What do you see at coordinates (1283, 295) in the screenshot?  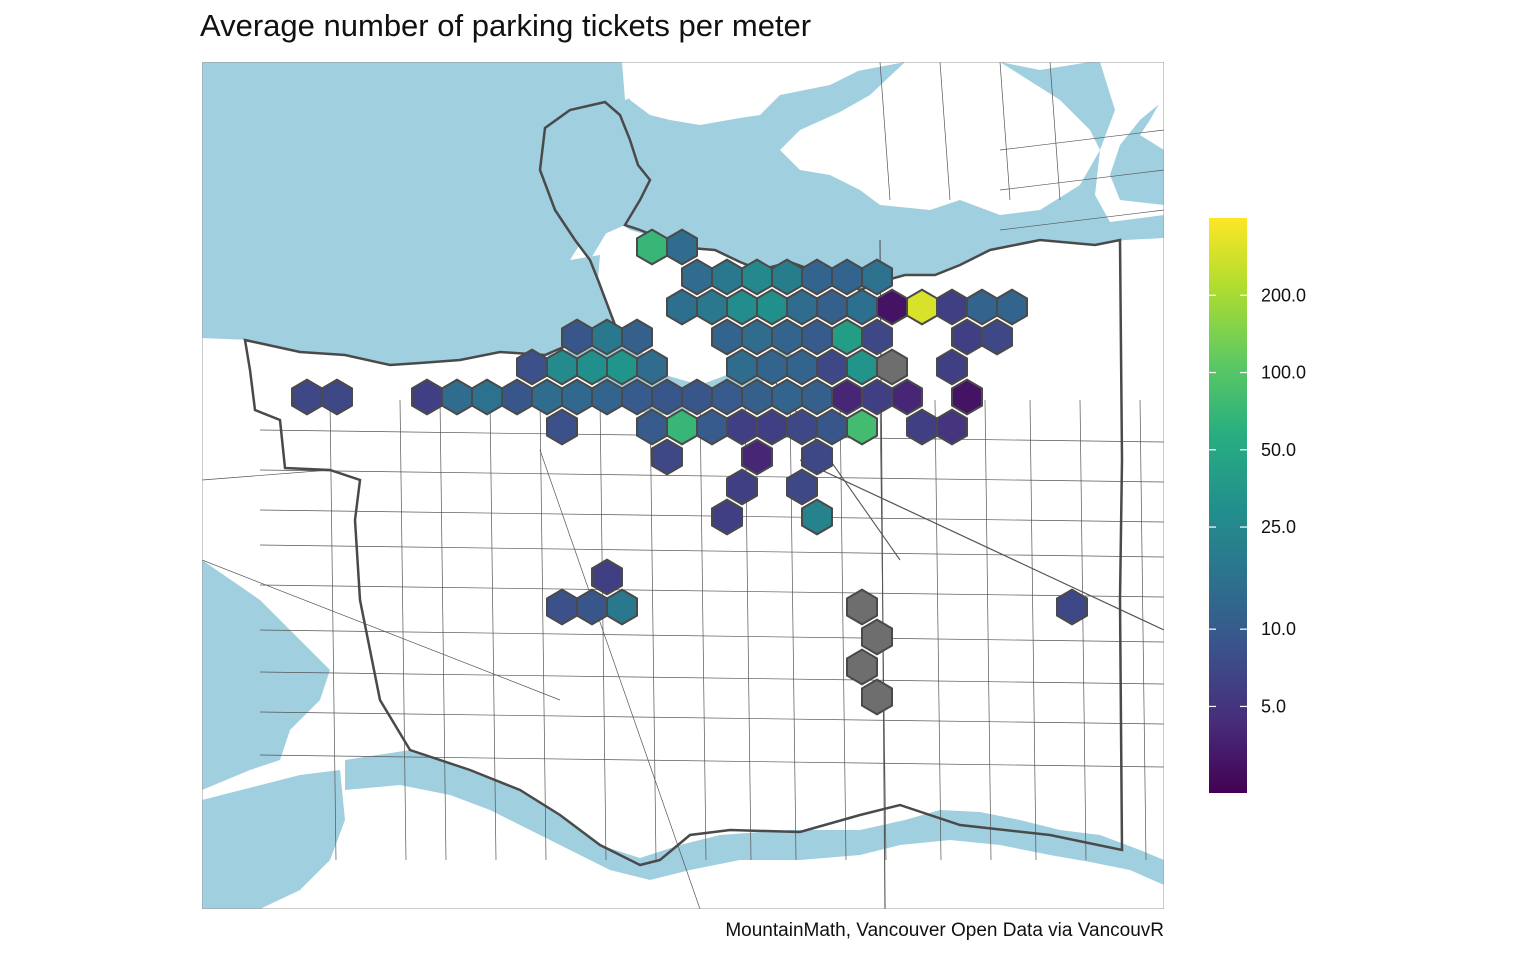 I see `legend-tick-label: 200.0` at bounding box center [1283, 295].